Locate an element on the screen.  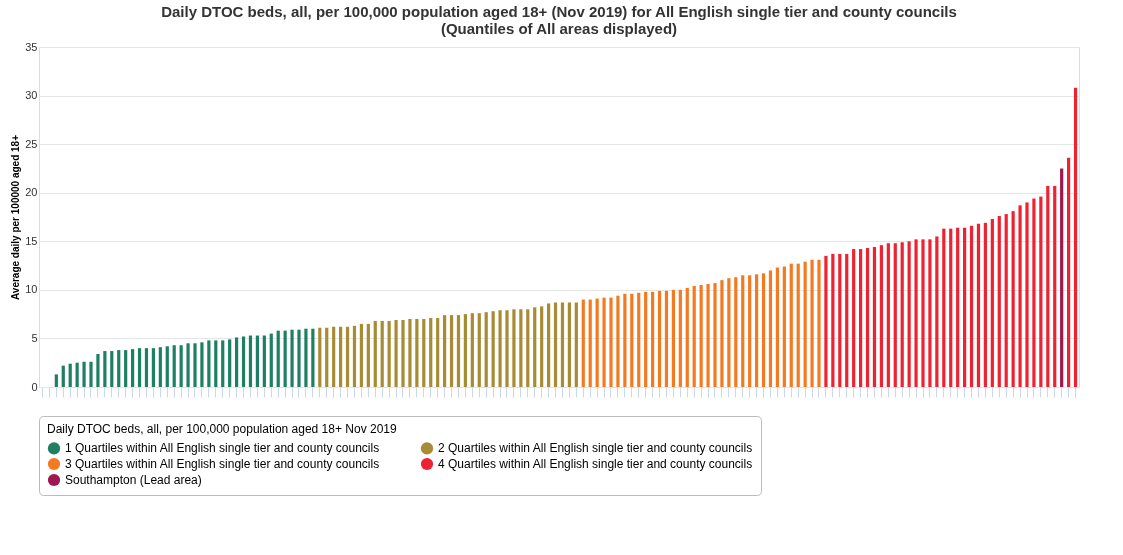
y-tick-label: 30 is located at coordinates (31, 95).